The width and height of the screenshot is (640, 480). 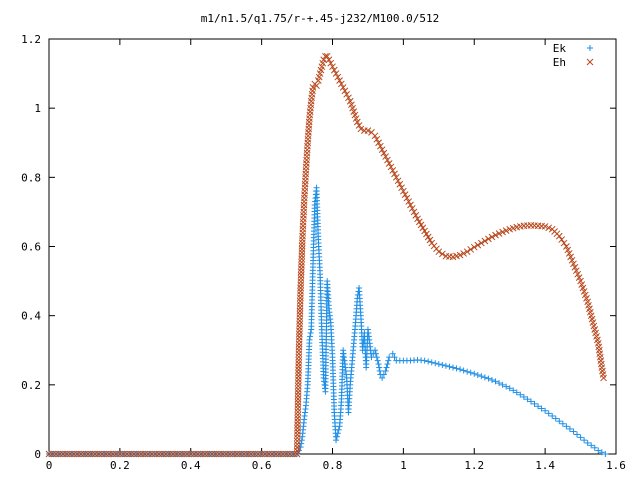 I want to click on x-tick-label: 0.8, so click(x=333, y=465).